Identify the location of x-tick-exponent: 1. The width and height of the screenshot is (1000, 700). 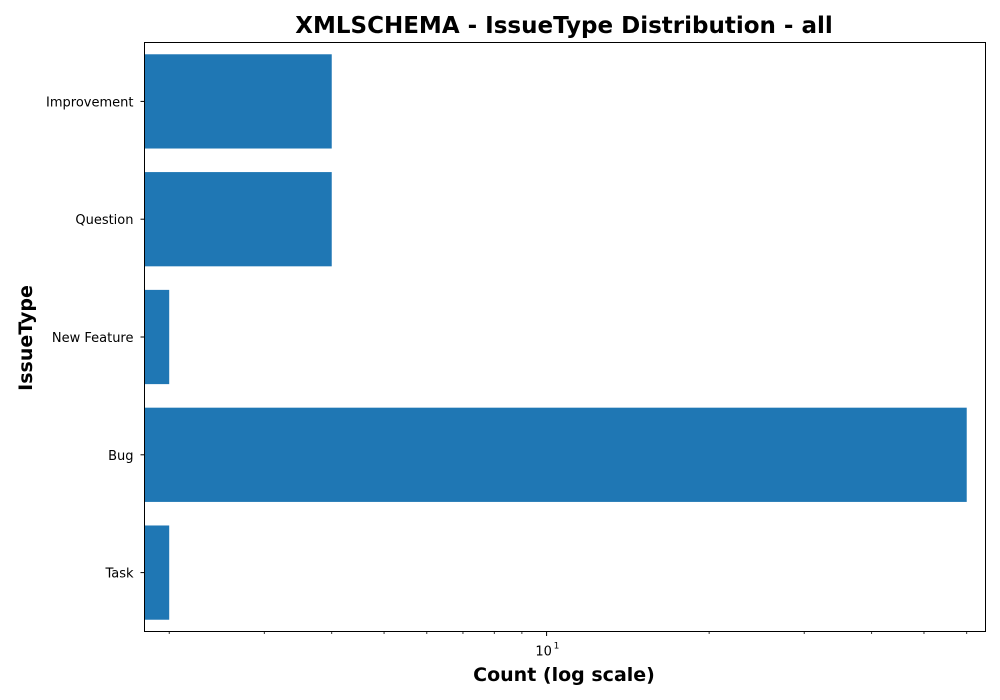
(557, 647).